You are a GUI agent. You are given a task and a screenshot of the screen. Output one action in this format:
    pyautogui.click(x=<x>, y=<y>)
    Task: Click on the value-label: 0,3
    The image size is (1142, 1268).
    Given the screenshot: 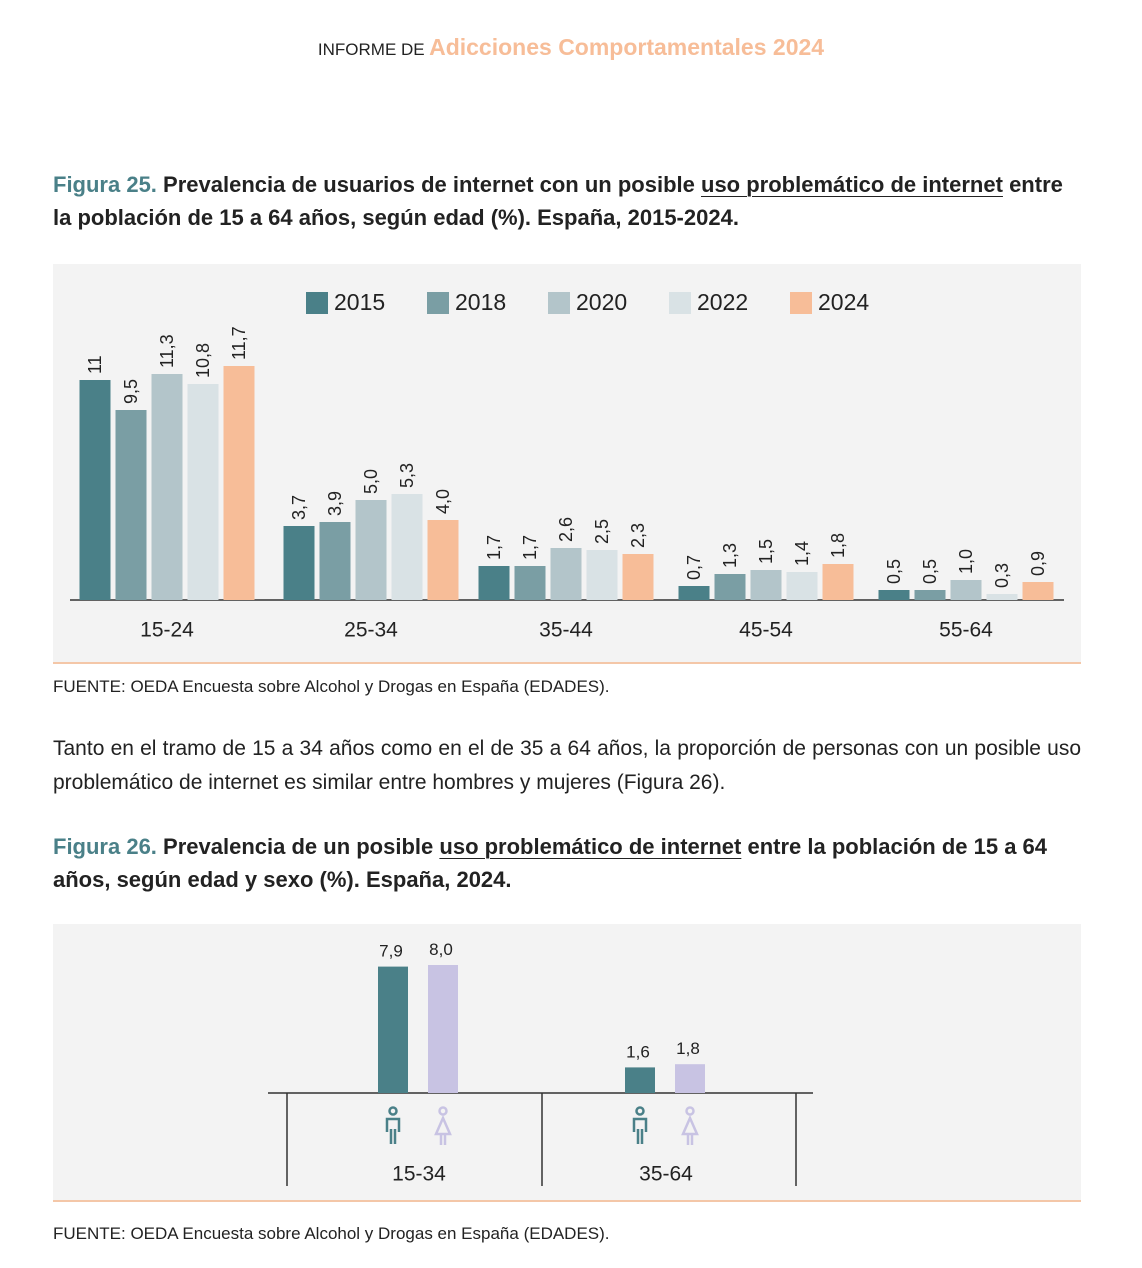 What is the action you would take?
    pyautogui.click(x=1002, y=575)
    